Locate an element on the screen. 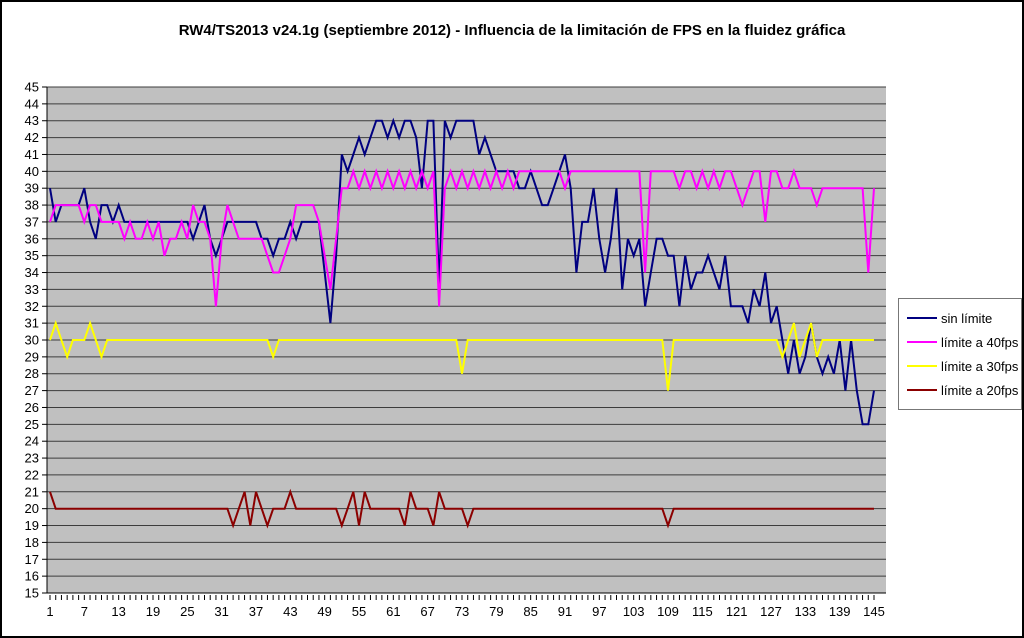 The width and height of the screenshot is (1024, 638). x-axis-label: 25 is located at coordinates (187, 611).